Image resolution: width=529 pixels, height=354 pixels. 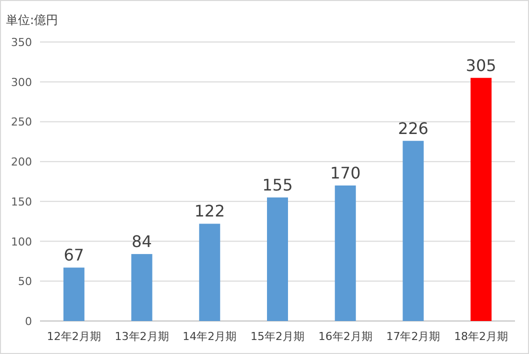 What do you see at coordinates (21, 122) in the screenshot?
I see `y-tick-label: 250` at bounding box center [21, 122].